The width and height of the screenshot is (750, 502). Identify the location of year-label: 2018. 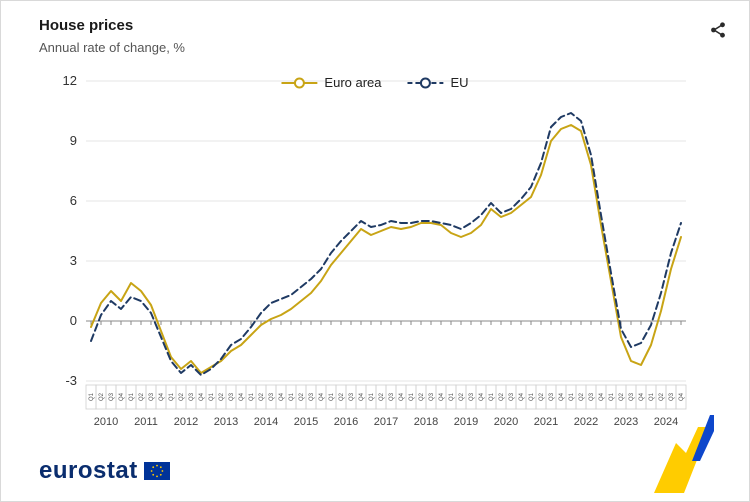
(426, 422).